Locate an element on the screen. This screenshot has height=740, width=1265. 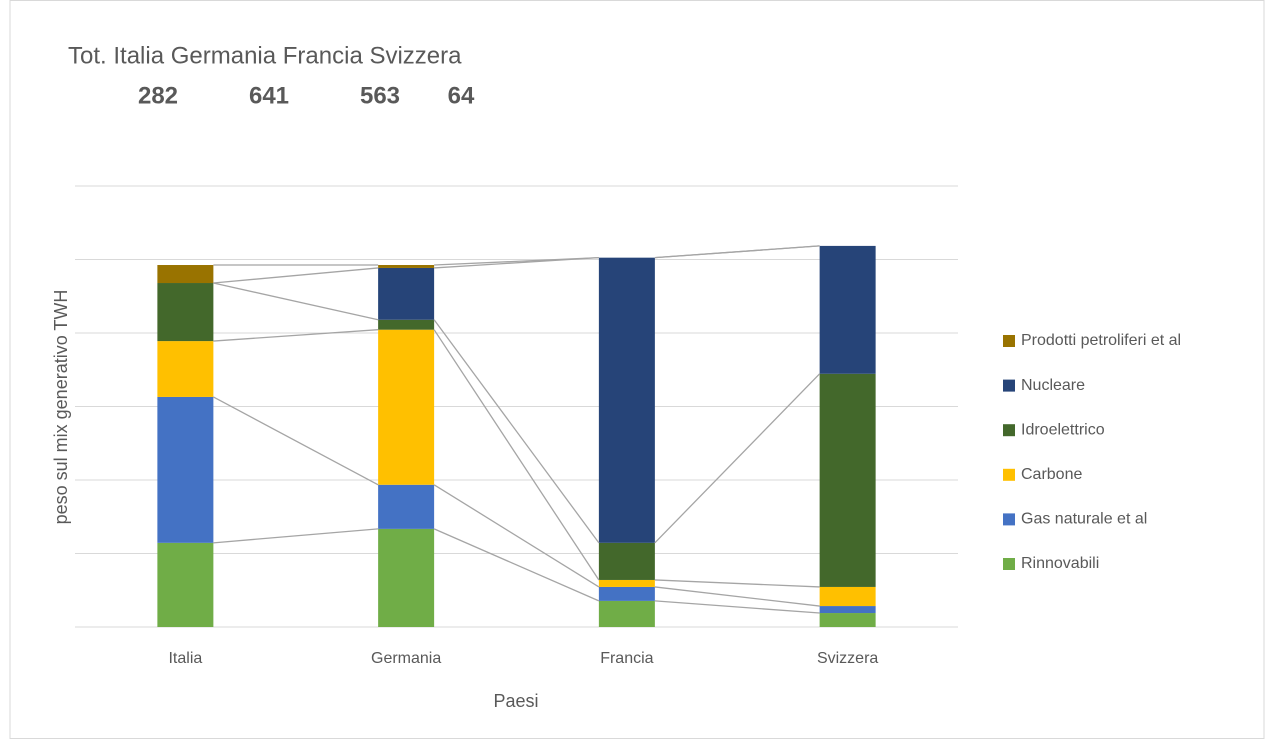
legend-label: Nucleare is located at coordinates (1053, 385).